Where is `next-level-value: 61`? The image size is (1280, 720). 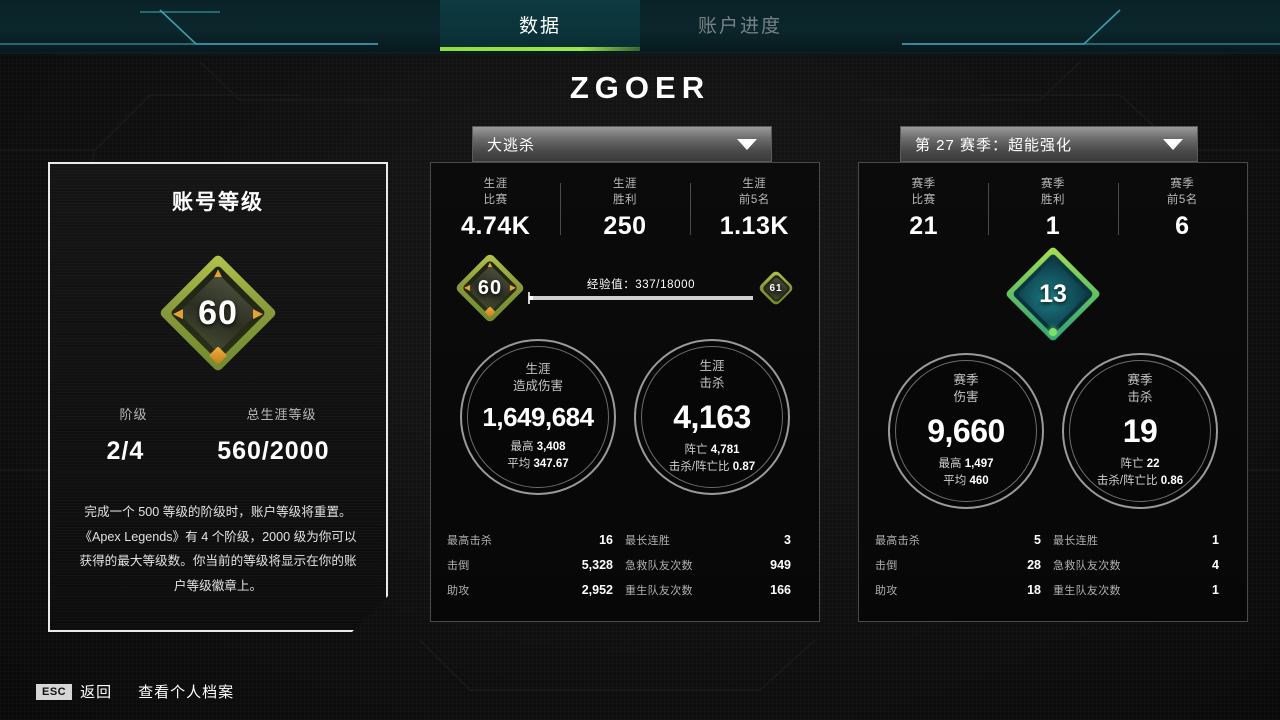 next-level-value: 61 is located at coordinates (776, 288).